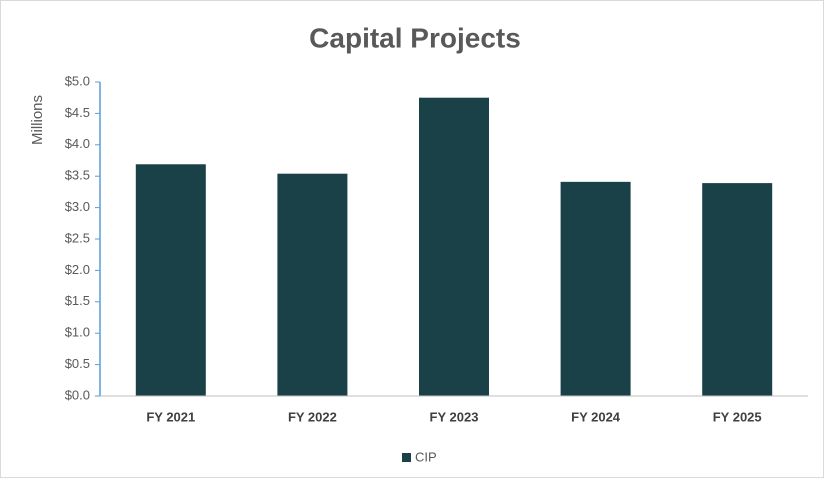 The height and width of the screenshot is (479, 825). Describe the element at coordinates (77, 269) in the screenshot. I see `y-tick-label: $2.0` at that location.